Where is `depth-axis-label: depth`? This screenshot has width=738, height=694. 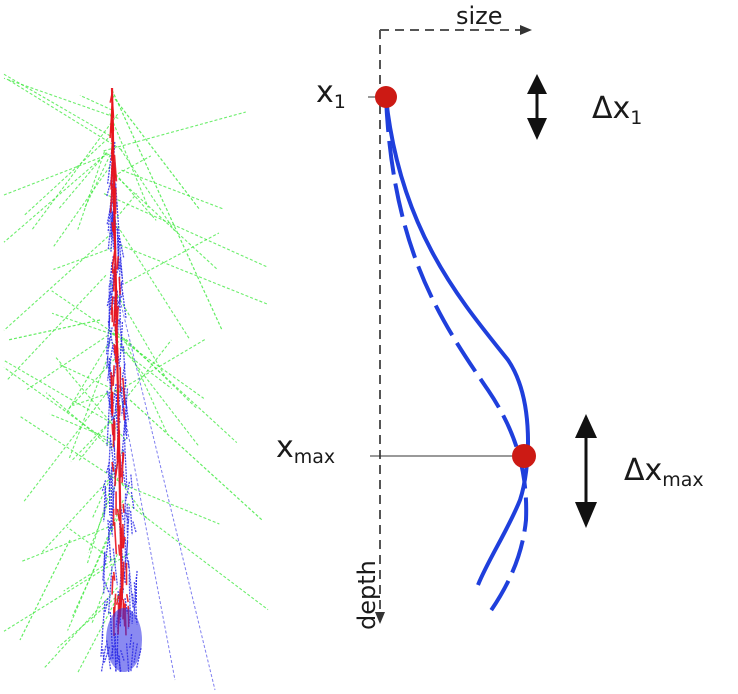 depth-axis-label: depth is located at coordinates (367, 595).